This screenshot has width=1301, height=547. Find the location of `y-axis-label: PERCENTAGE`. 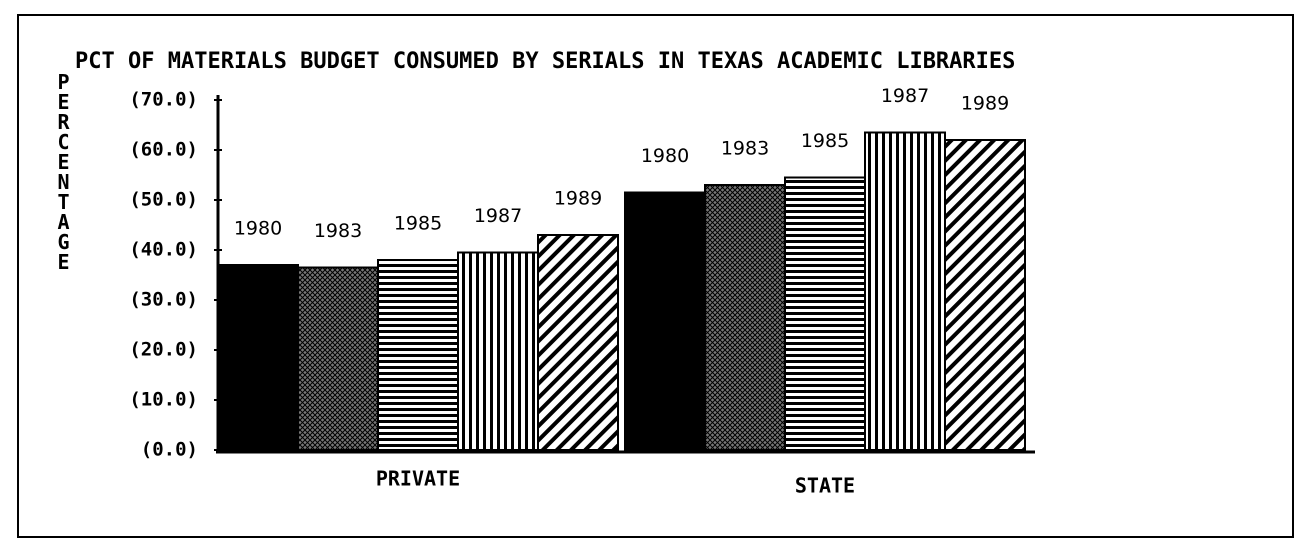

y-axis-label: PERCENTAGE is located at coordinates (64, 170).